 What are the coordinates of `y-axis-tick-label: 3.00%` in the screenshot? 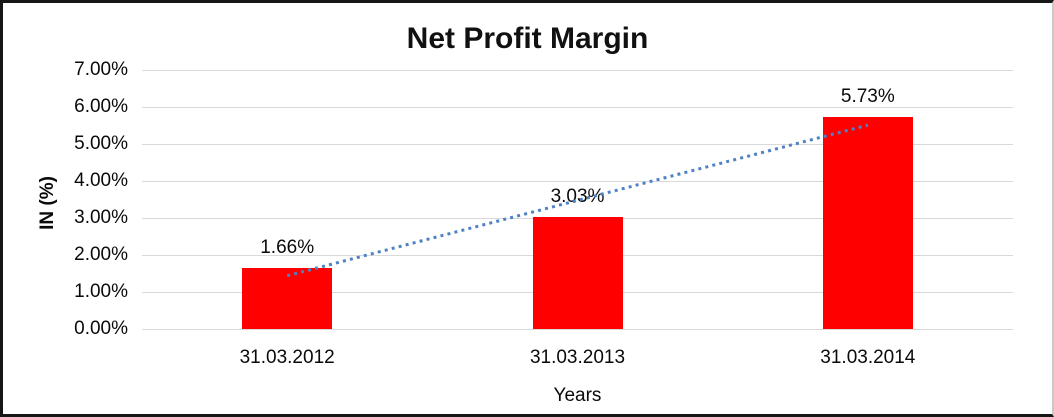 It's located at (101, 217).